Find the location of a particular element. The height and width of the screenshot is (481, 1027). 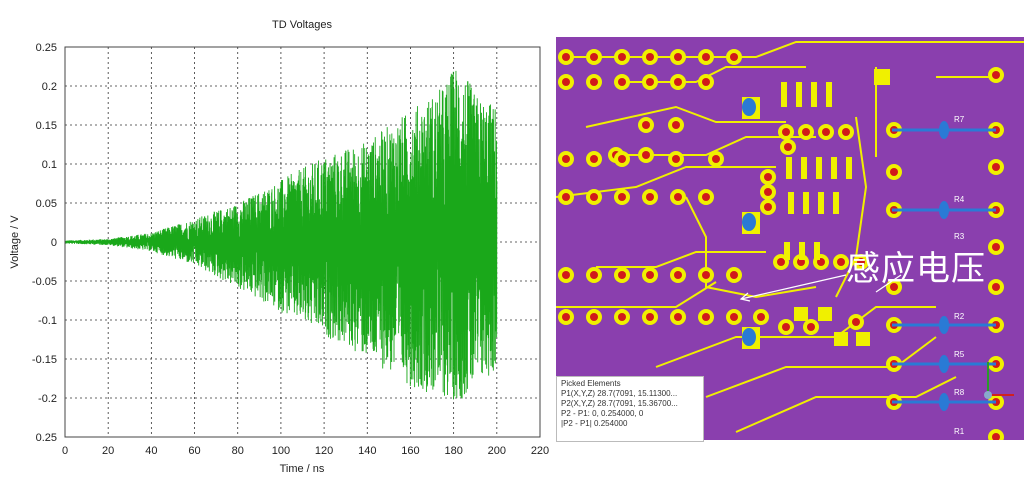

picked-row: |P2 - P1| 0.254000 is located at coordinates (594, 423).